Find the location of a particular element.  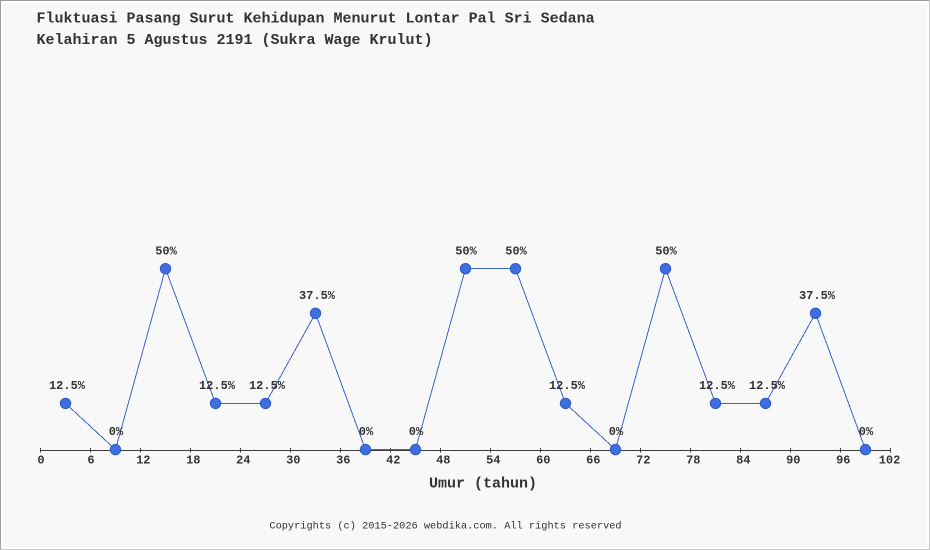

svg-text: 42 is located at coordinates (393, 461).